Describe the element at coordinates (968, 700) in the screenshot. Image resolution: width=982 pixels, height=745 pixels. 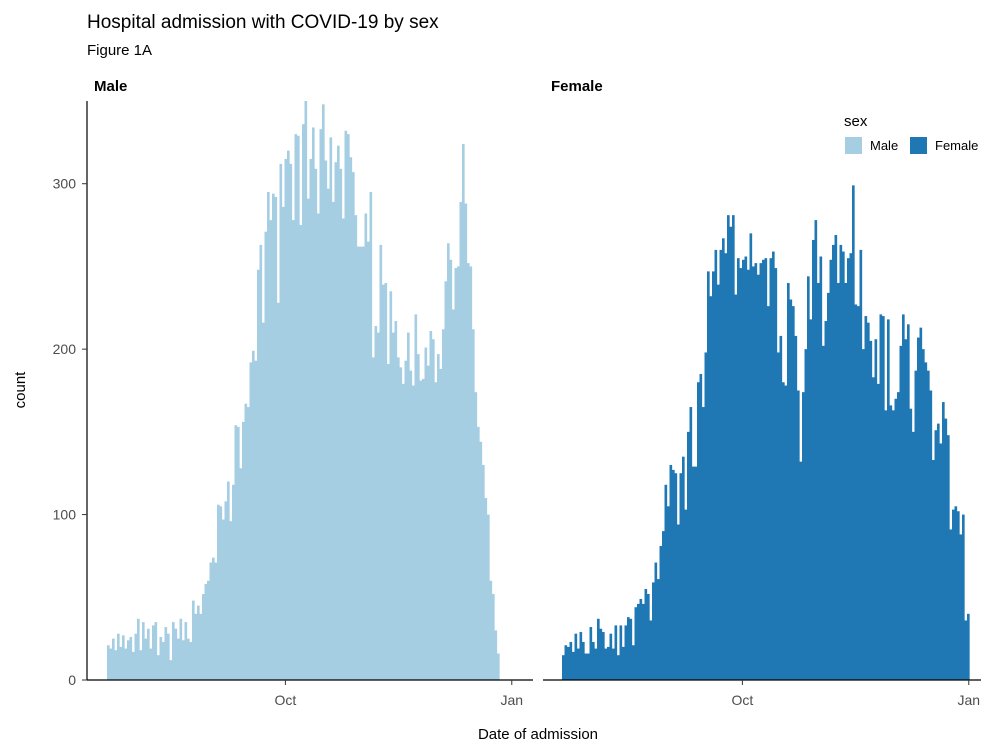
I see `x-tick-label: Jan` at that location.